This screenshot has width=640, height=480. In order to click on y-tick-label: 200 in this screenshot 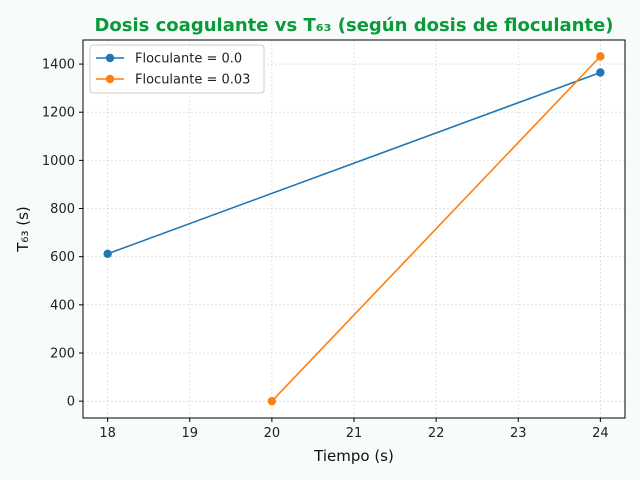, I will do `click(62, 353)`.